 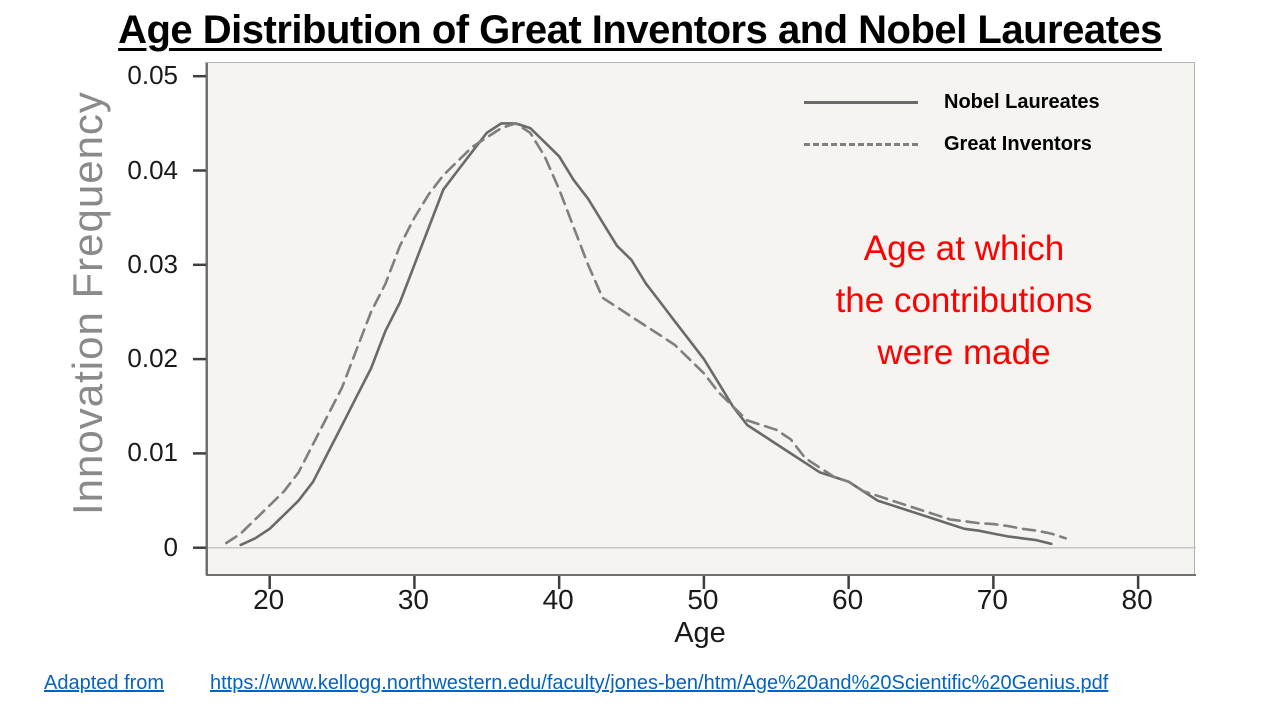 I want to click on legend-line-sample-solid, so click(x=861, y=102).